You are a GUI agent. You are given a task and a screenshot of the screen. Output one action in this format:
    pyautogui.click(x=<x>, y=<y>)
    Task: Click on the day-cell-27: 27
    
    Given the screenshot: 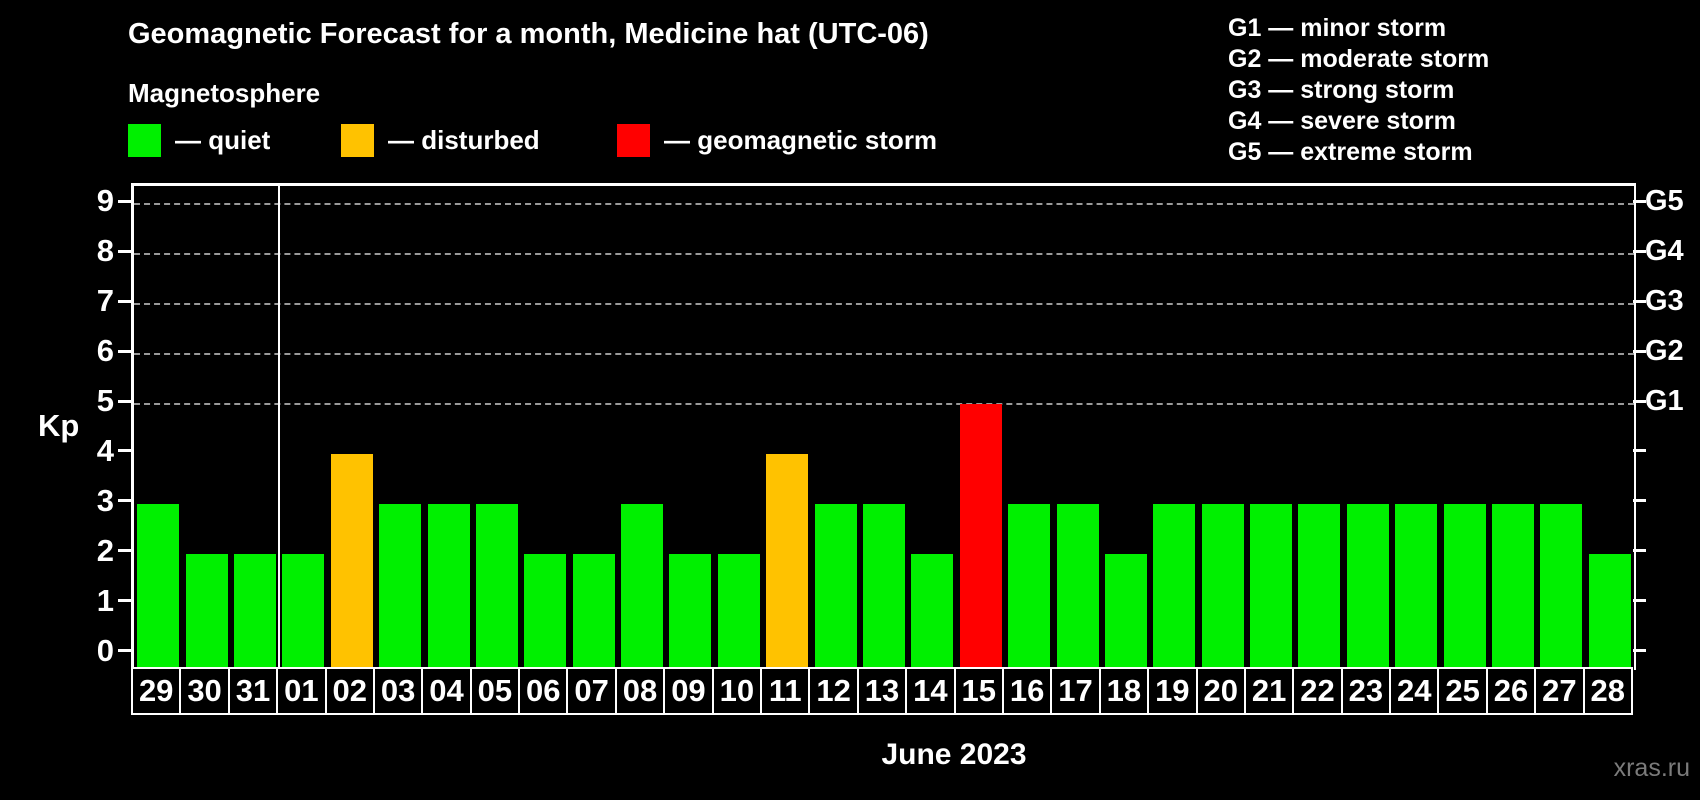 What is the action you would take?
    pyautogui.click(x=1559, y=691)
    